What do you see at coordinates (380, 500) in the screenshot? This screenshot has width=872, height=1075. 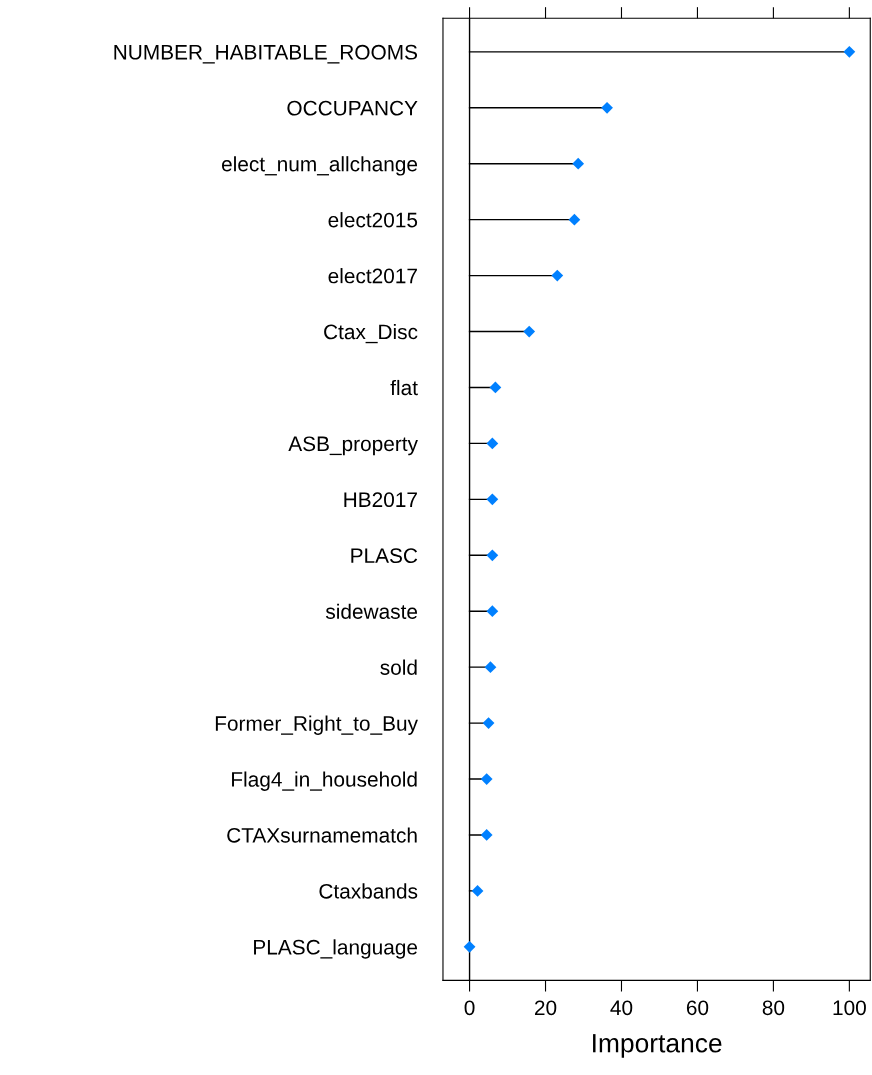 I see `y-tick-label: HB2017` at bounding box center [380, 500].